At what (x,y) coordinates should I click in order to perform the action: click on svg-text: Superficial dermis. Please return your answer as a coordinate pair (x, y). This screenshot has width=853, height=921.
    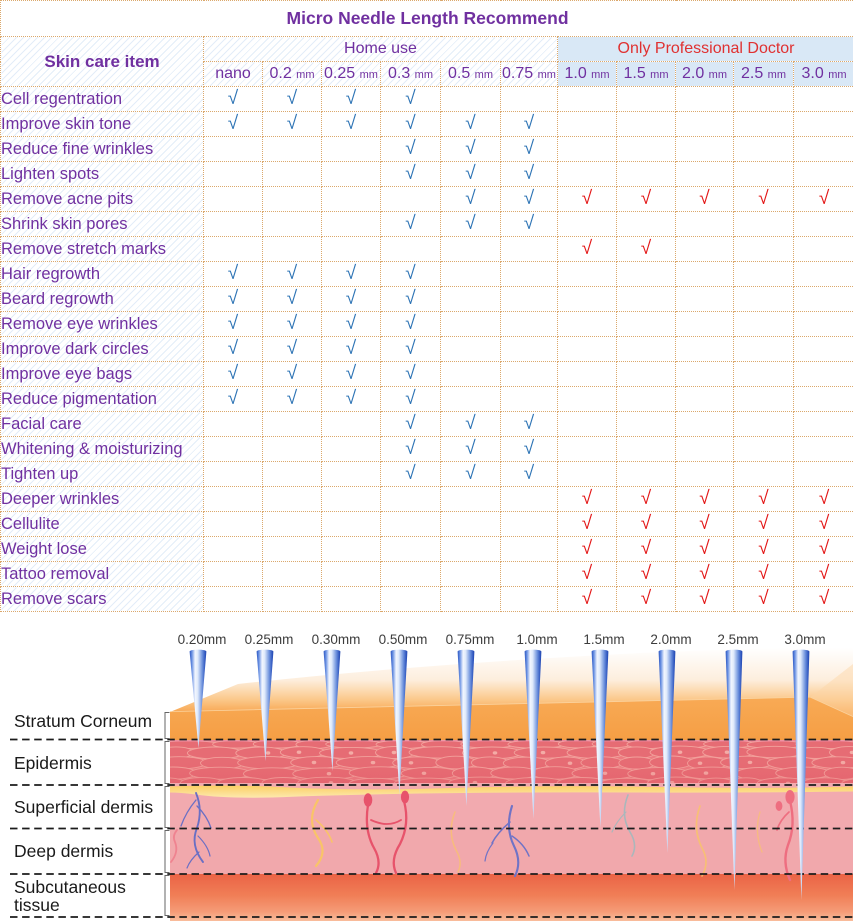
    Looking at the image, I should click on (83, 807).